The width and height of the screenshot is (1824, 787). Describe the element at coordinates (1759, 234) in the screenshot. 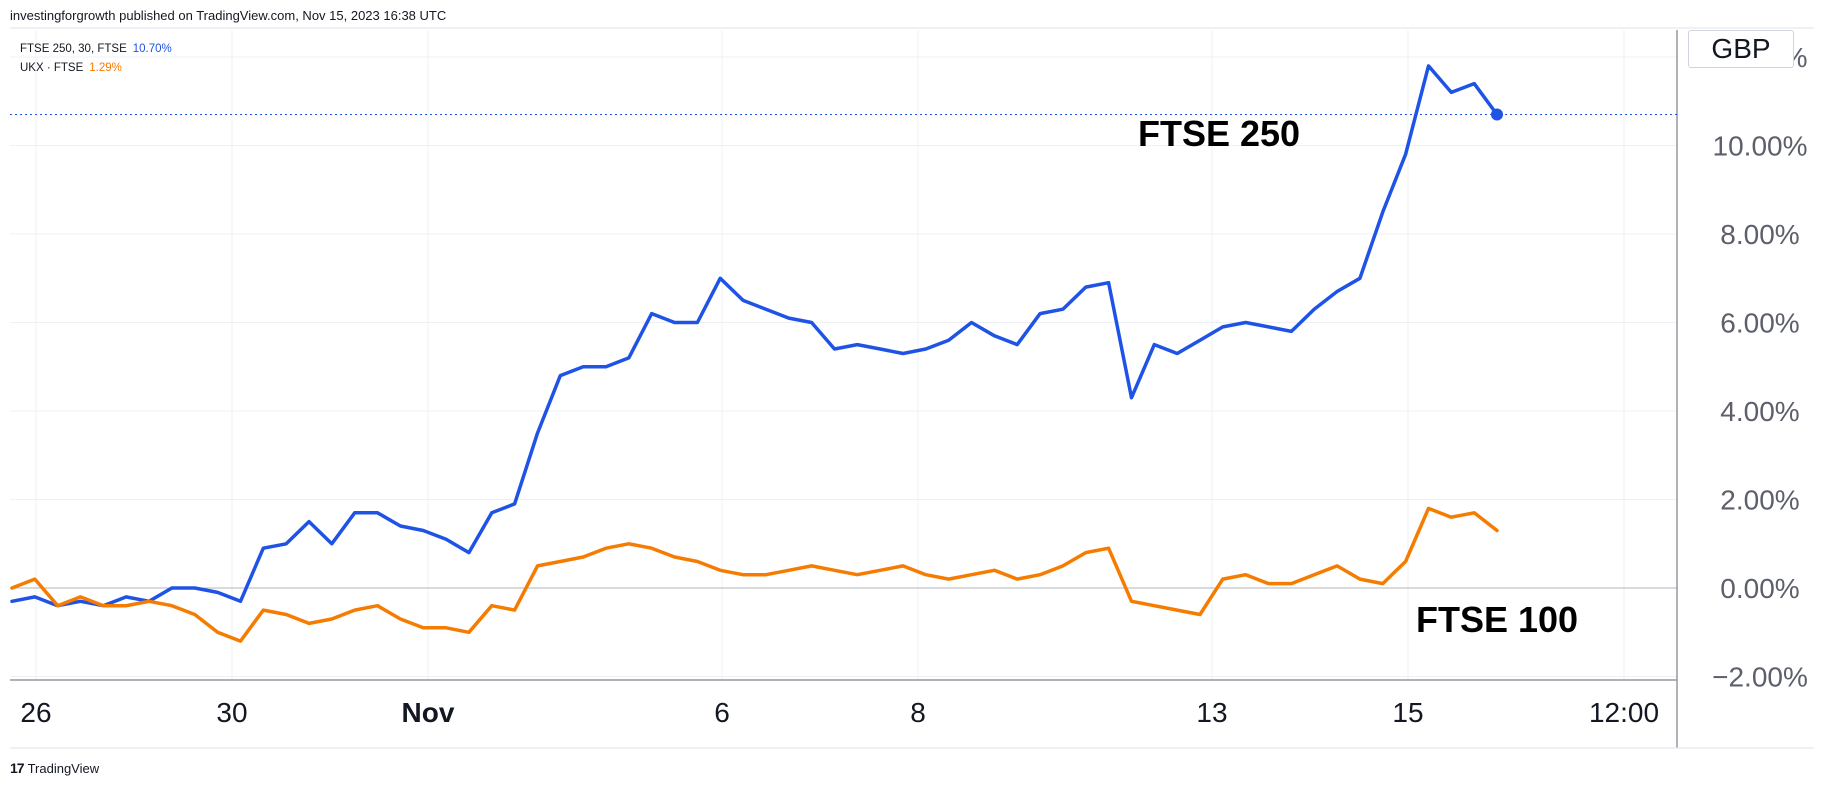

I see `y-tick-label: 8.00%` at that location.